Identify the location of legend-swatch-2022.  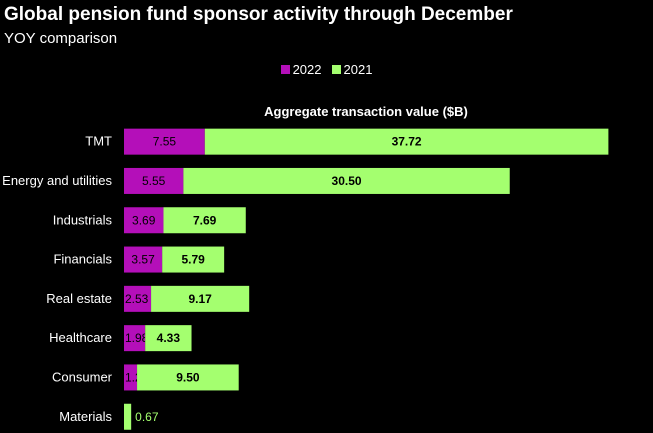
(285, 69).